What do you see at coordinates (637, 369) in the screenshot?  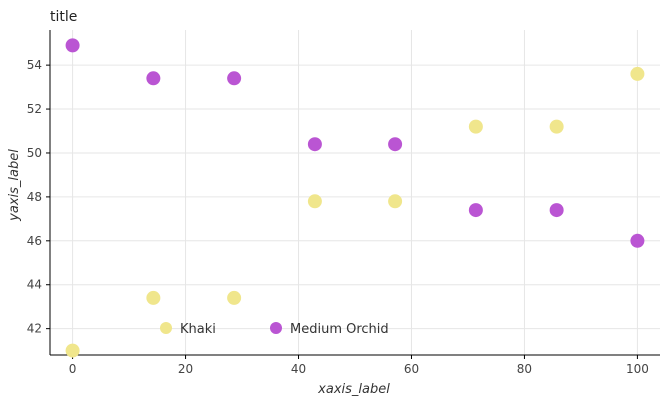 I see `x-tick-label: 100` at bounding box center [637, 369].